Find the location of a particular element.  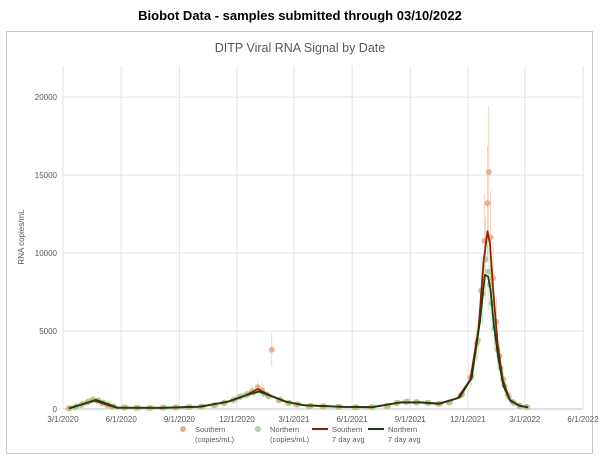

y-tick-labels: 0 5000 10000 15000 20000 is located at coordinates (46, 253).